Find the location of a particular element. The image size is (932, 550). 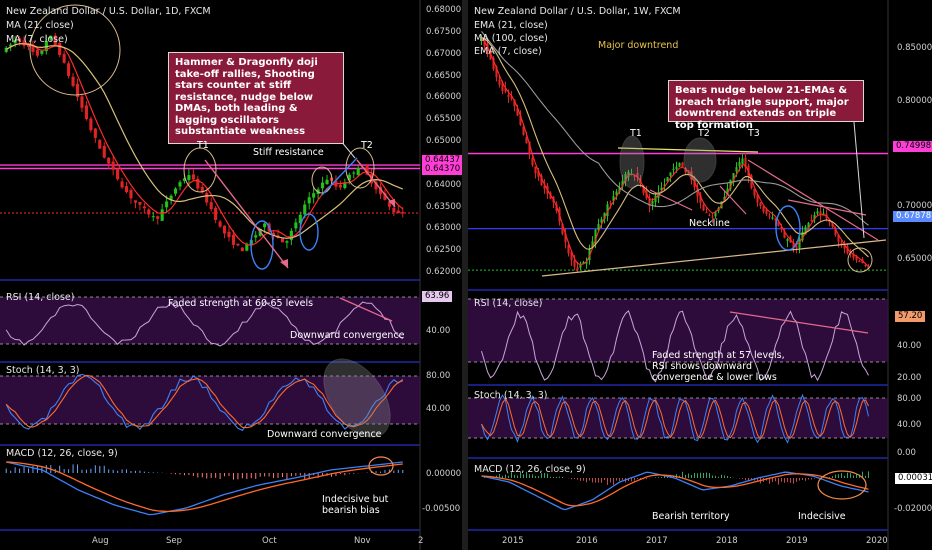

weekly-stoch-legend: Stoch (14, 3, 3) is located at coordinates (511, 395).